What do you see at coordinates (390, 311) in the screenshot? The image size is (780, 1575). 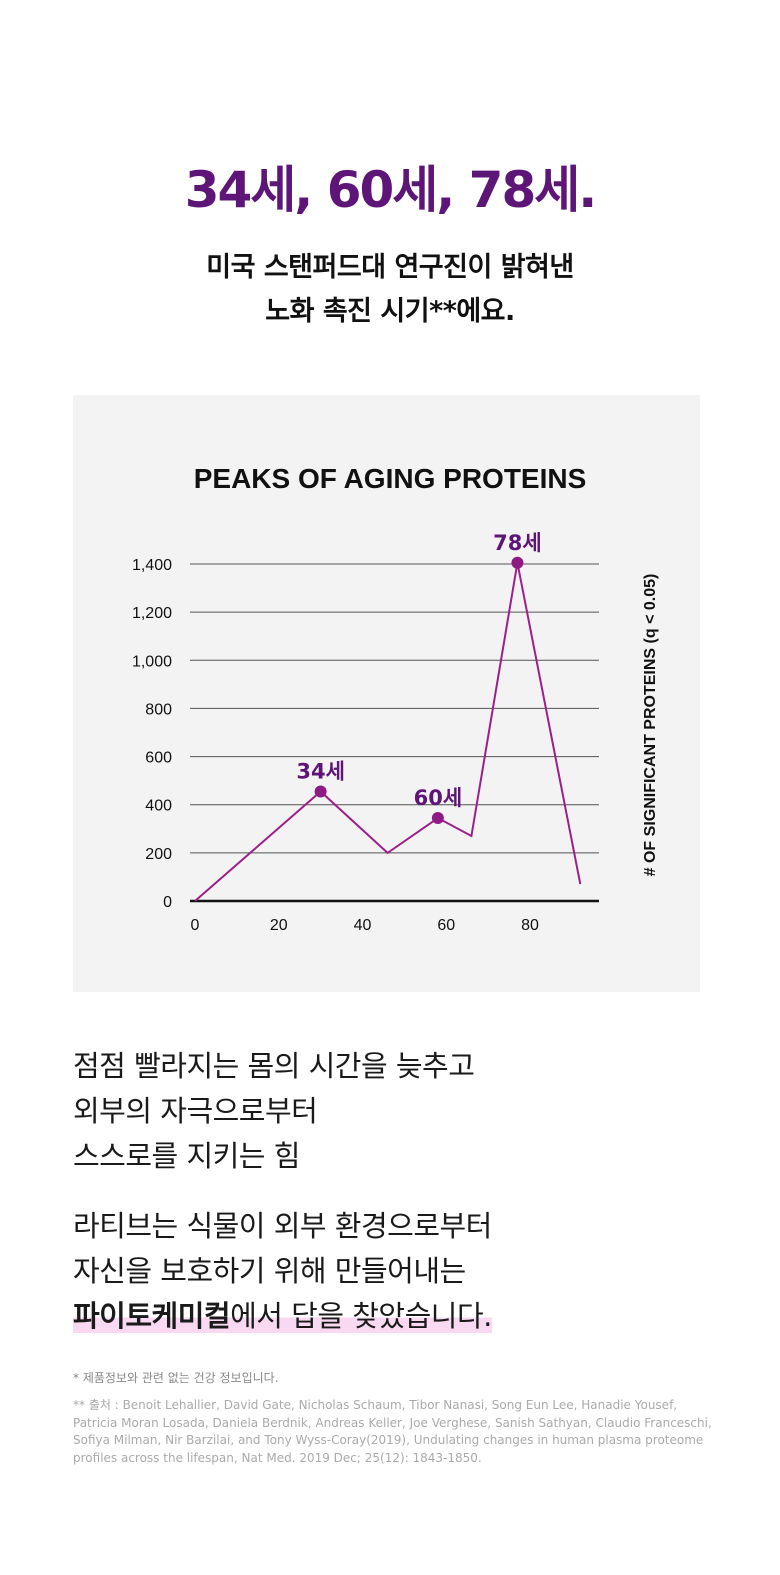 I see `subtitle-line-2: 노화 촉진 시기**에요.` at bounding box center [390, 311].